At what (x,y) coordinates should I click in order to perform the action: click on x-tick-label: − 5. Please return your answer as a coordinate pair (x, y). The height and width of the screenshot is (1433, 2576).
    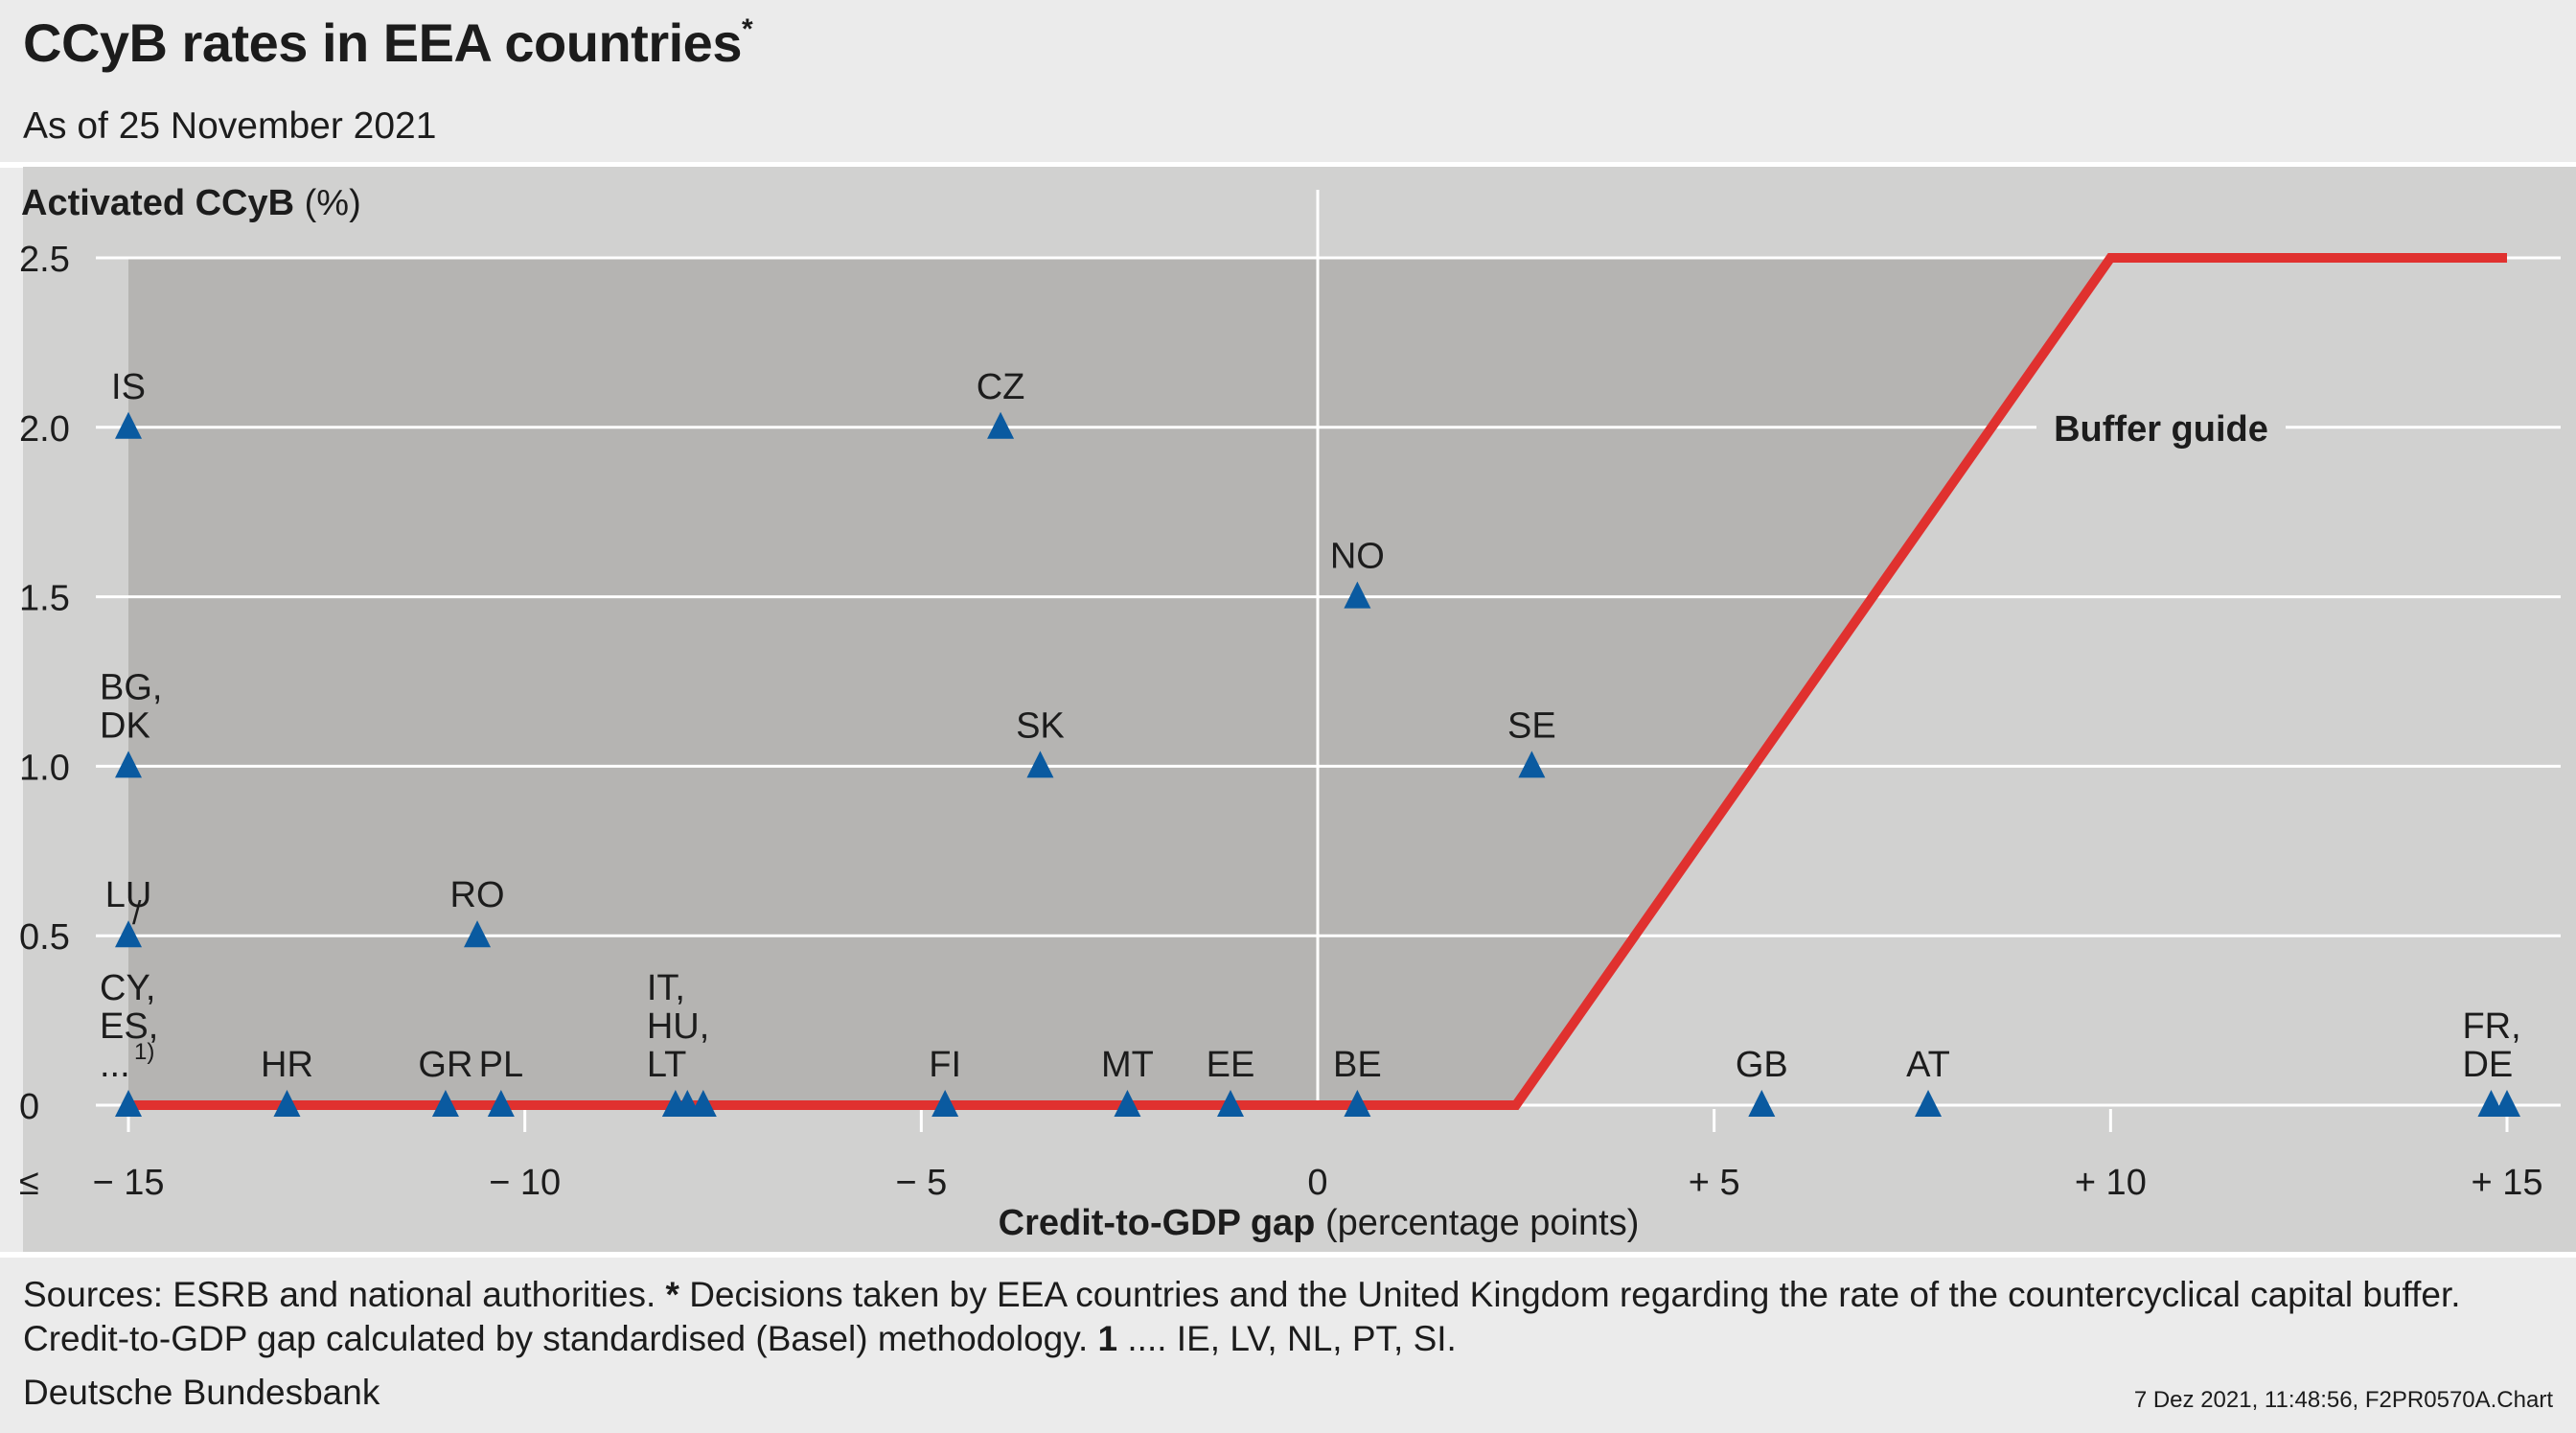
    Looking at the image, I should click on (921, 1183).